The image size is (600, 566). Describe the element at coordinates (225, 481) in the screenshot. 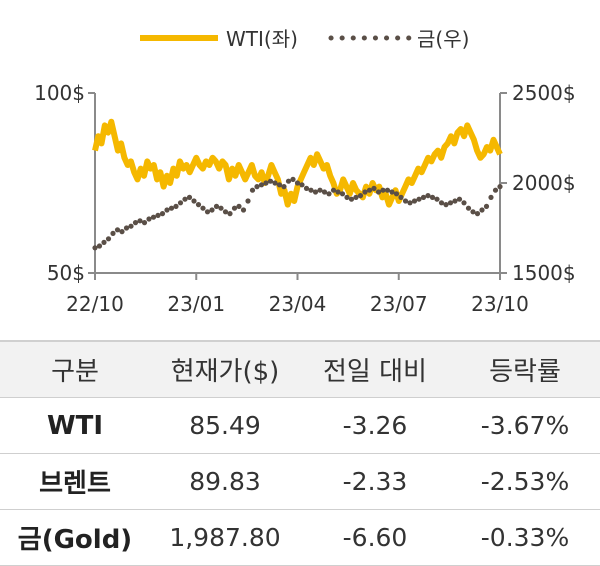

I see `cell-current-price: 89.83` at that location.